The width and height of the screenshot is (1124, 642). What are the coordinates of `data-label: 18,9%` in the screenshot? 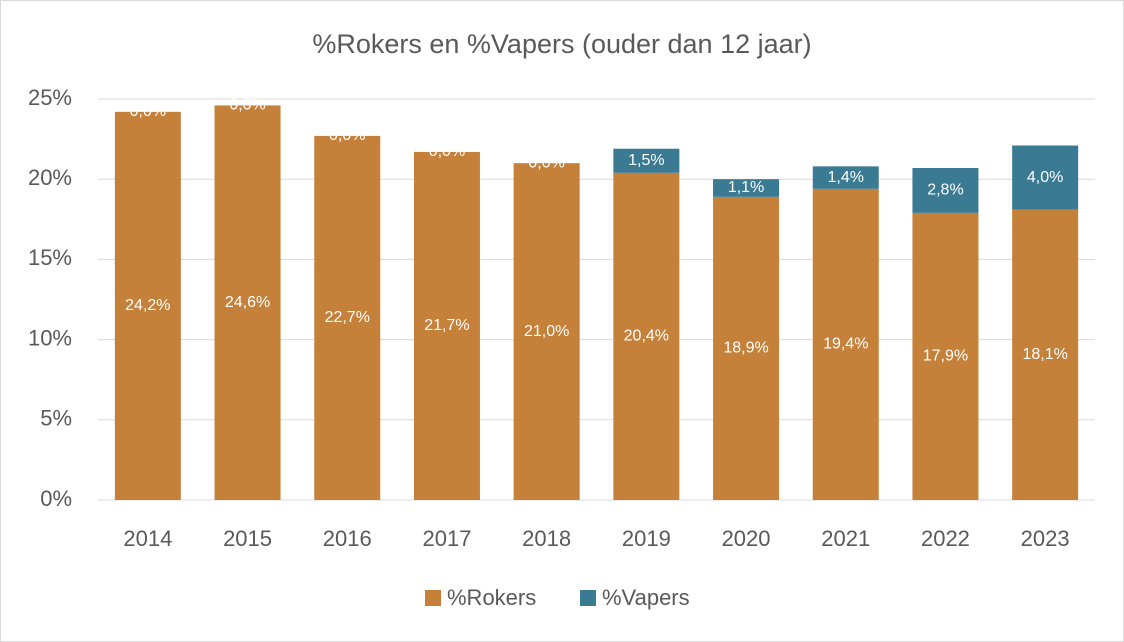 It's located at (745, 348).